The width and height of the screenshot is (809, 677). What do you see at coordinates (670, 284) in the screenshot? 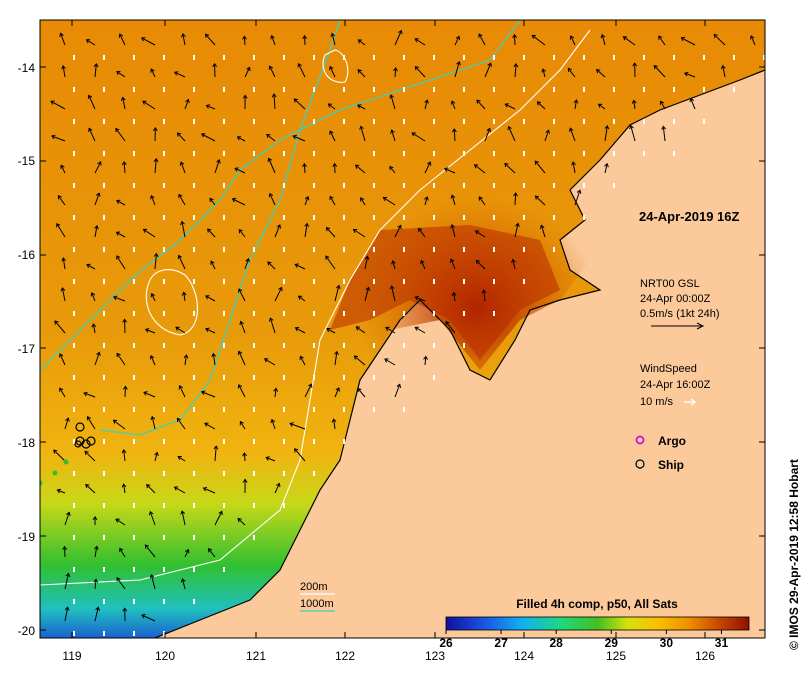
I see `current-product-label: NRT00 GSL` at bounding box center [670, 284].